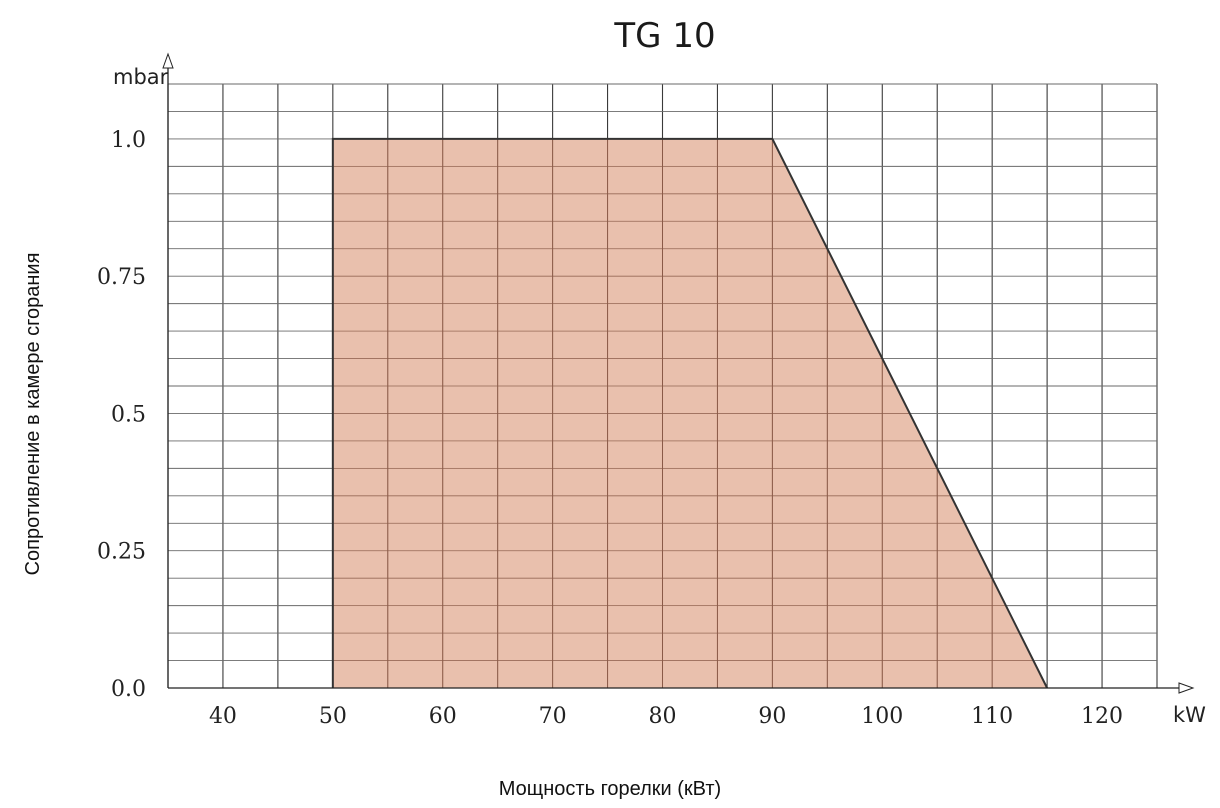 This screenshot has height=808, width=1220. I want to click on y-axis-unit: mbar, so click(141, 77).